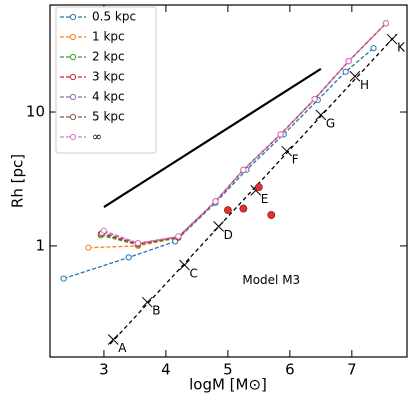 This screenshot has width=415, height=401. What do you see at coordinates (193, 274) in the screenshot?
I see `marker-label: C` at bounding box center [193, 274].